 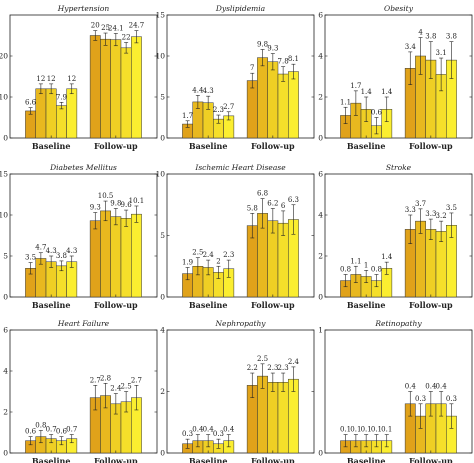 What do you see at coordinates (240, 323) in the screenshot?
I see `panel-title: Nephropathy` at bounding box center [240, 323].